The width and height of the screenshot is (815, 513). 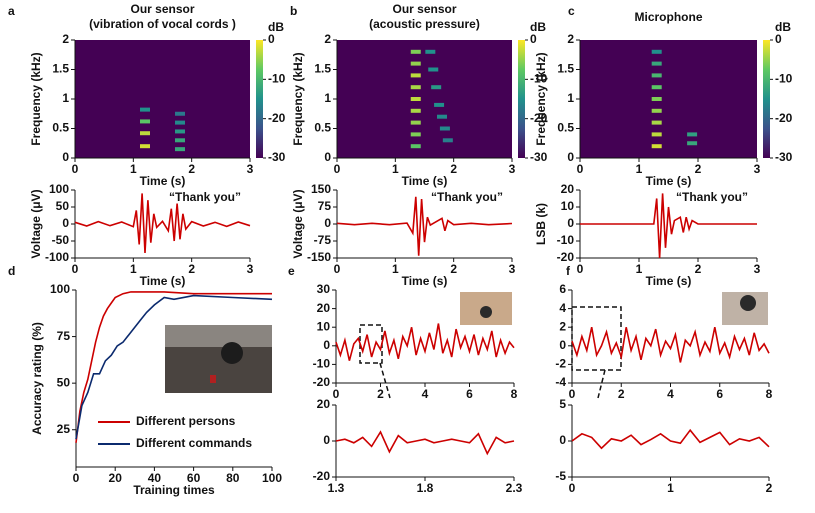 What do you see at coordinates (425, 488) in the screenshot?
I see `x-tick-label: 1.8` at bounding box center [425, 488].